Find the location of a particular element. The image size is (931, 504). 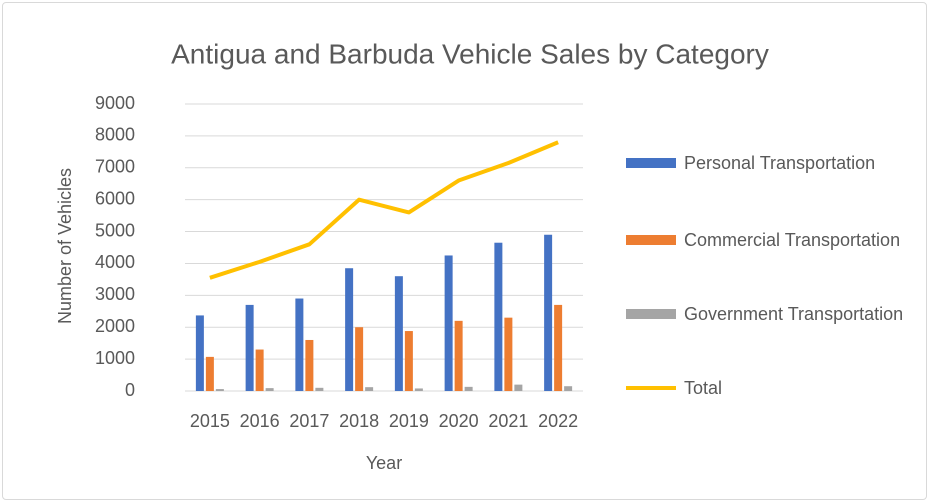

y-tick-label: 2000 is located at coordinates (115, 326).